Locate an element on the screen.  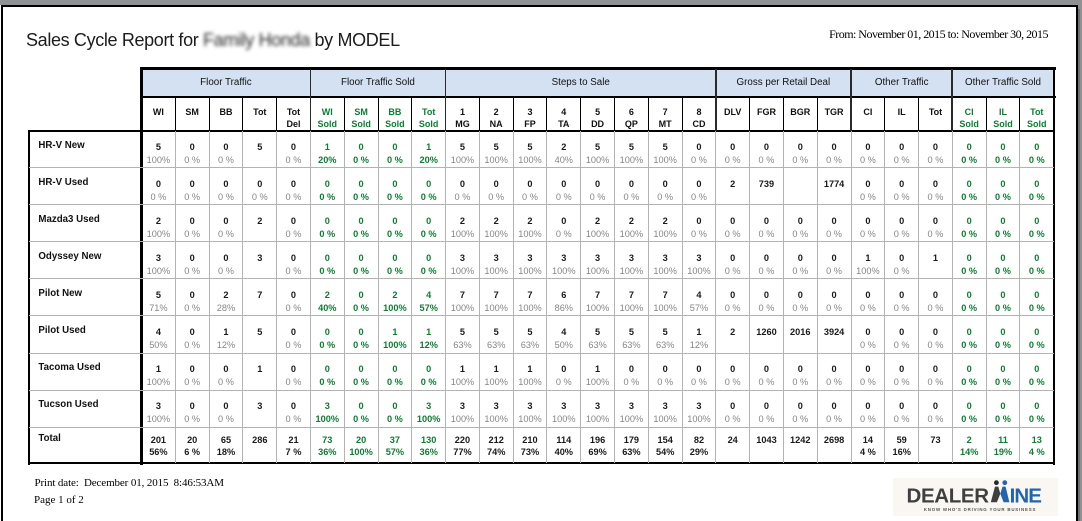
svg-text: INE is located at coordinates (1026, 495).